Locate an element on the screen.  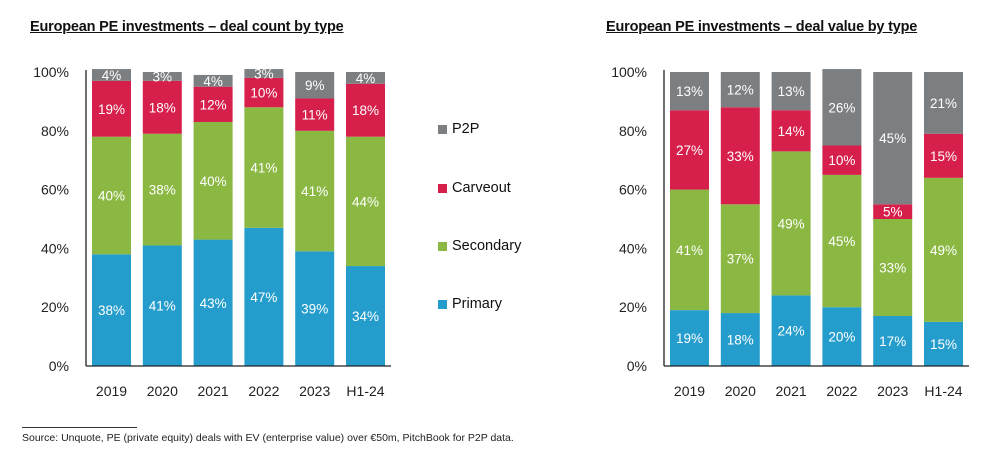
data-label-value-2019-p2p: 13% is located at coordinates (689, 91).